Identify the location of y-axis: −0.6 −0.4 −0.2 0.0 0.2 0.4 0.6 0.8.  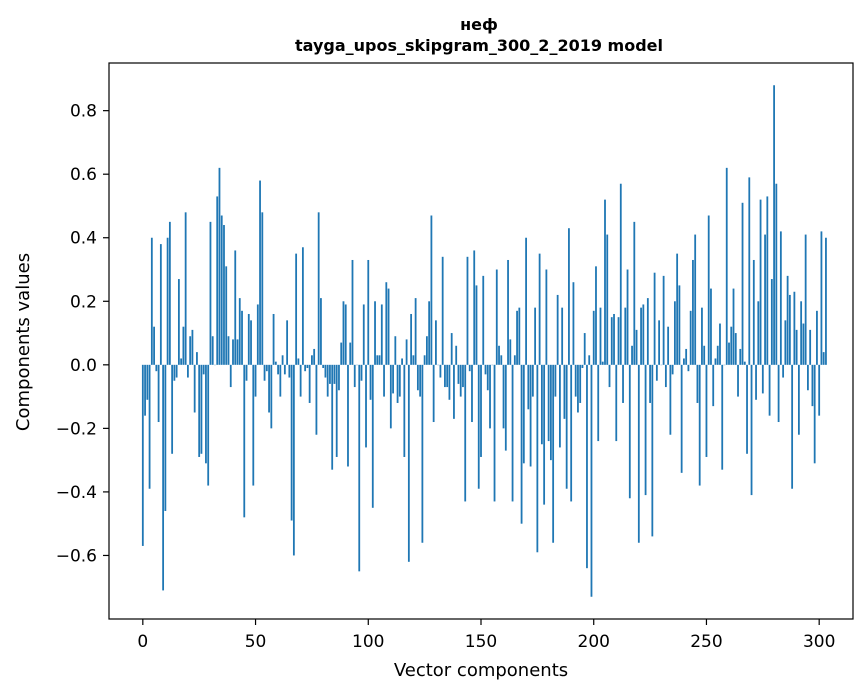
(82, 334).